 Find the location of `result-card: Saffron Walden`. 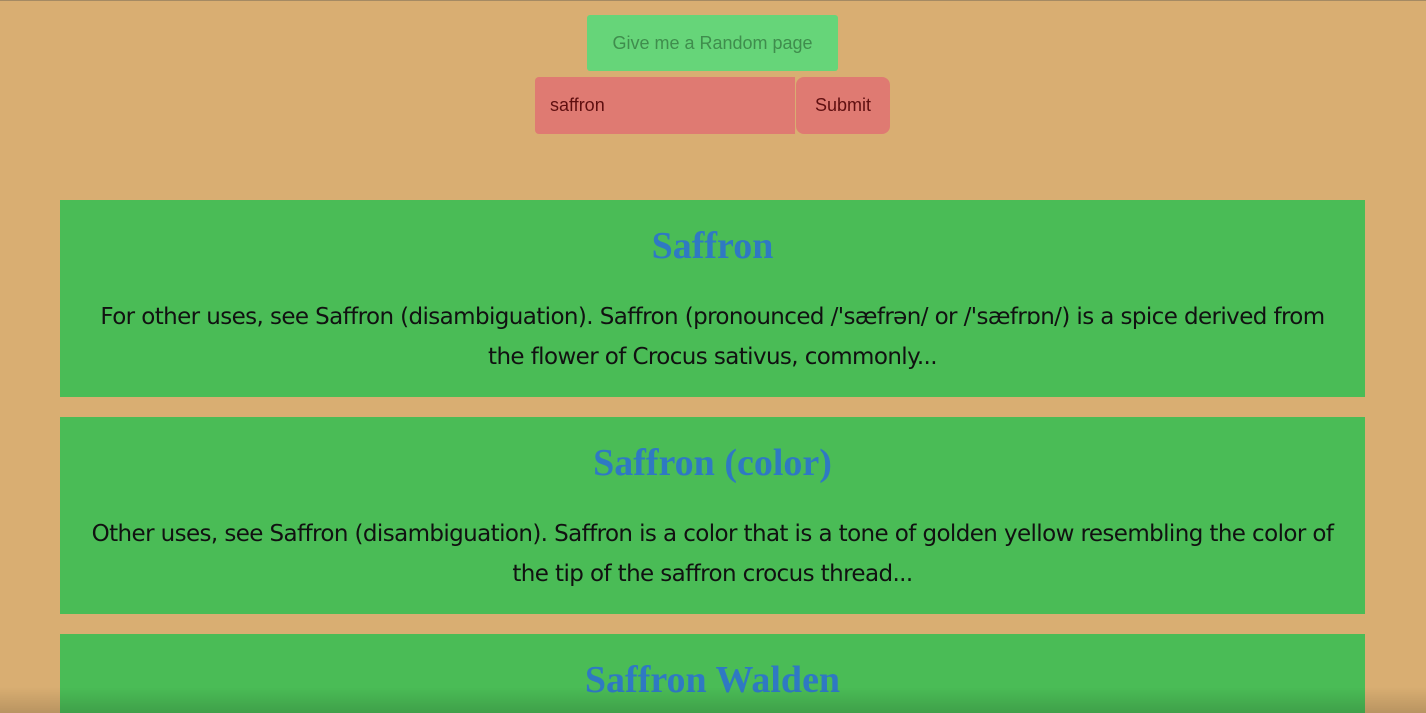

result-card: Saffron Walden is located at coordinates (712, 673).